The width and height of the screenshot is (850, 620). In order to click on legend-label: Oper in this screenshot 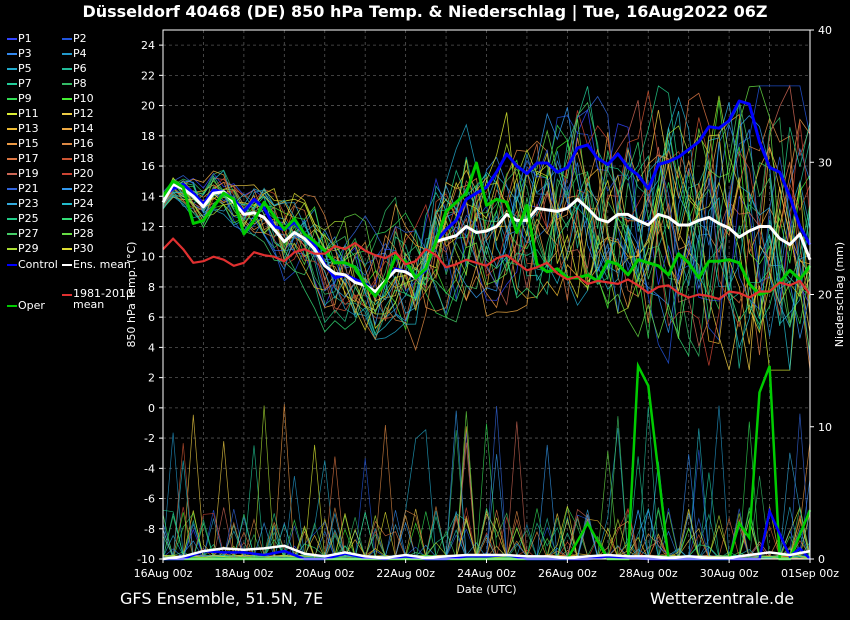, I will do `click(31, 305)`.